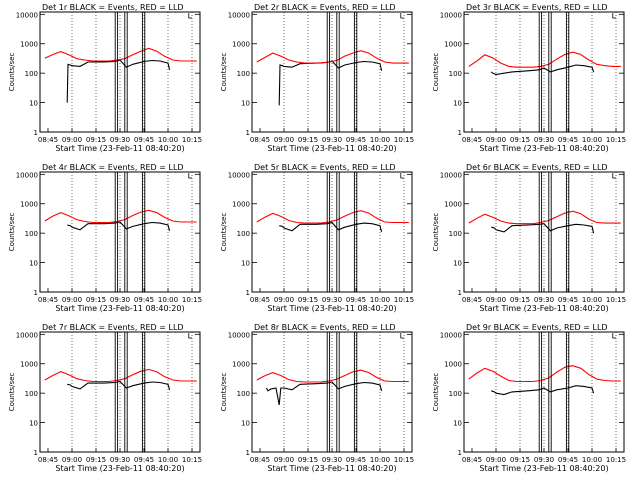 This screenshot has width=640, height=484. Describe the element at coordinates (325, 7) in the screenshot. I see `panel-title: Det 2r BLACK = Events, RED = LLD` at that location.